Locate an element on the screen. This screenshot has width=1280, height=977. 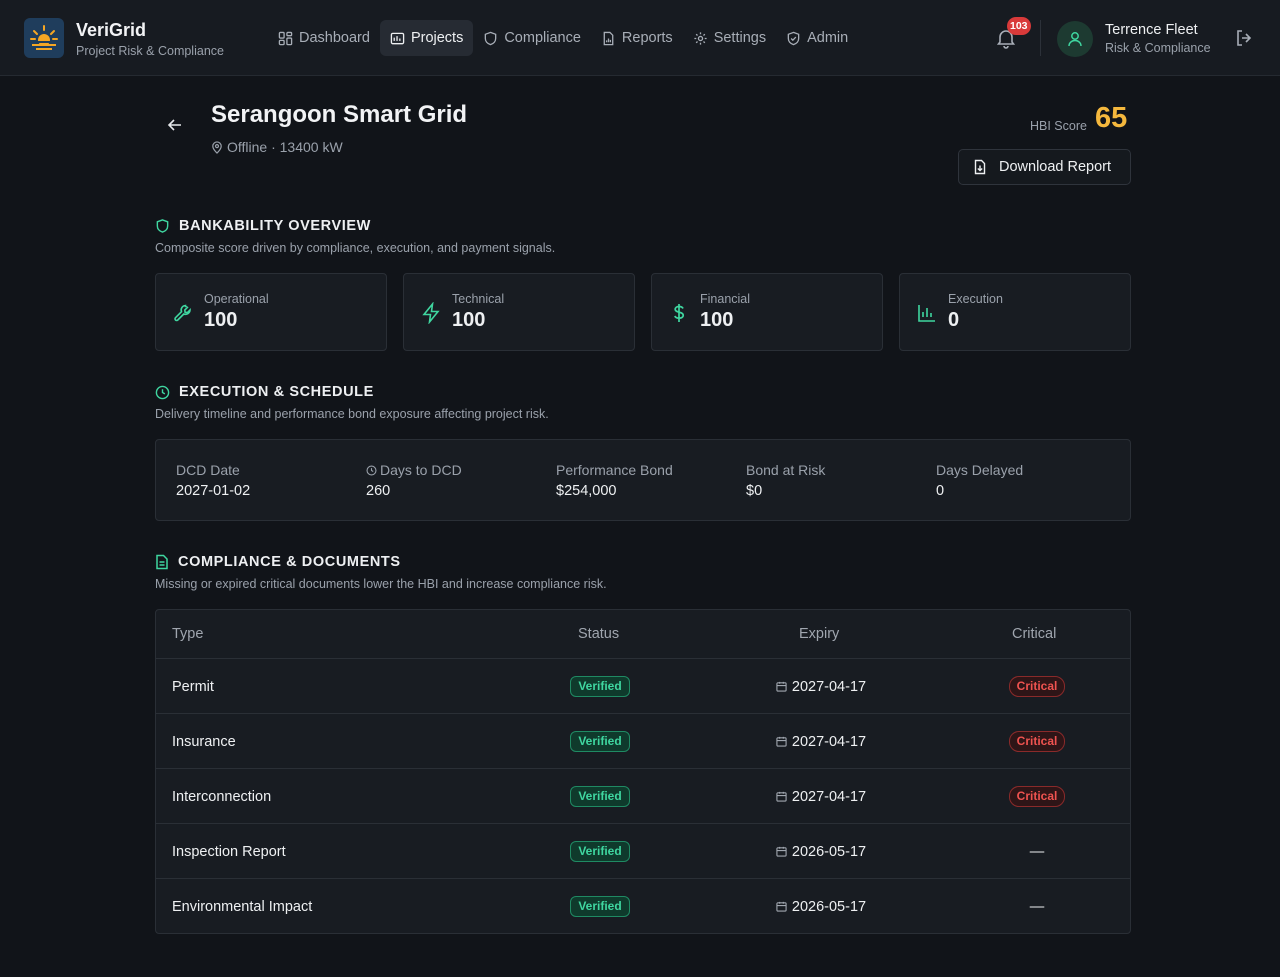
column-header-type: Type is located at coordinates (188, 634).